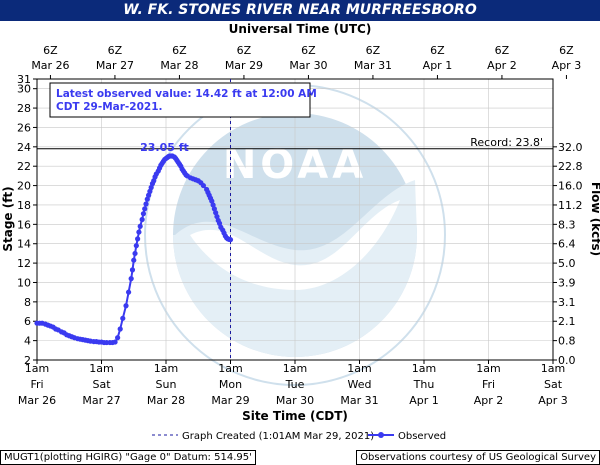 Image resolution: width=600 pixels, height=465 pixels. Describe the element at coordinates (244, 65) in the screenshot. I see `top-tick-label: Mar 29` at that location.